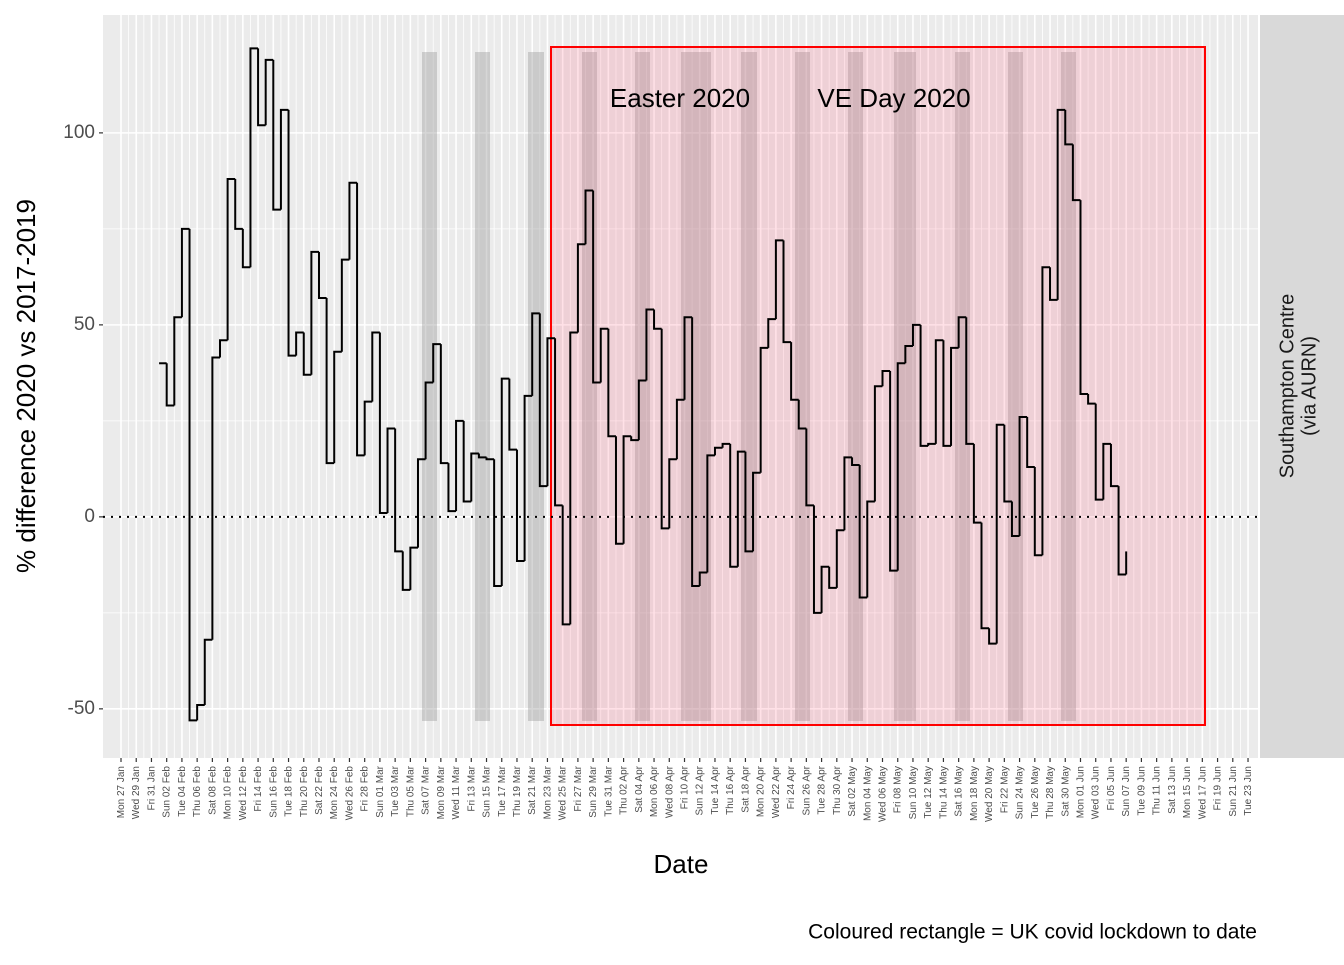  Describe the element at coordinates (928, 792) in the screenshot. I see `x-tick-label: Tue 12 May` at that location.